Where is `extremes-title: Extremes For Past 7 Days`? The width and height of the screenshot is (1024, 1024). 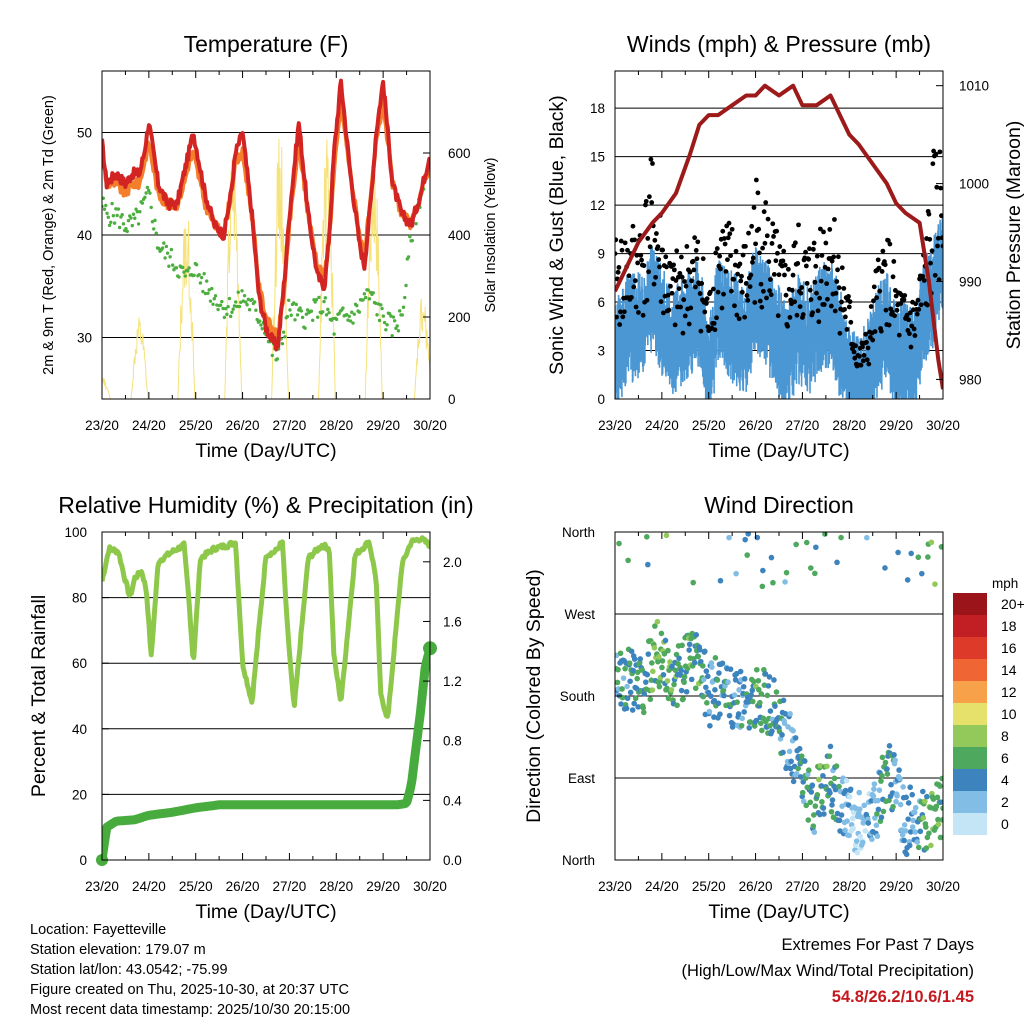 extremes-title: Extremes For Past 7 Days is located at coordinates (877, 945).